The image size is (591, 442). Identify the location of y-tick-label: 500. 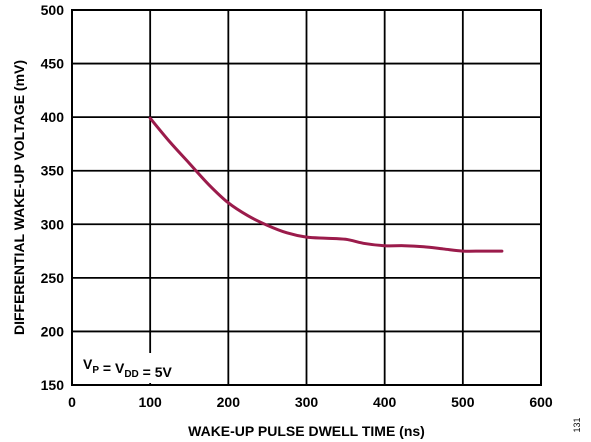
(53, 10).